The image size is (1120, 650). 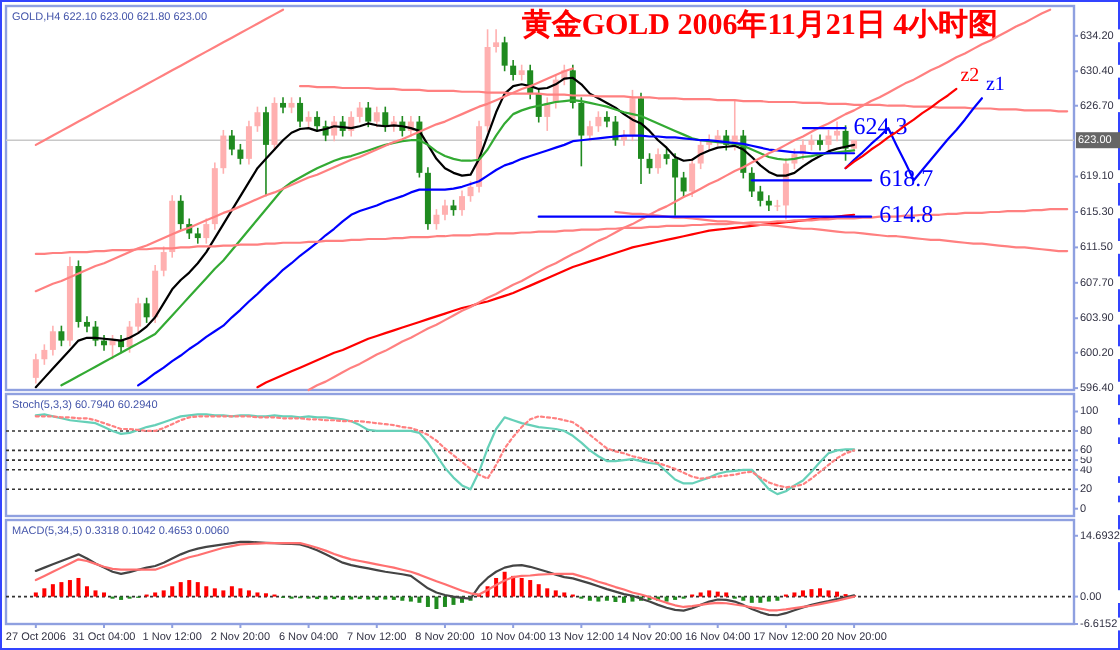 I want to click on data-label: 618.7, so click(x=906, y=177).